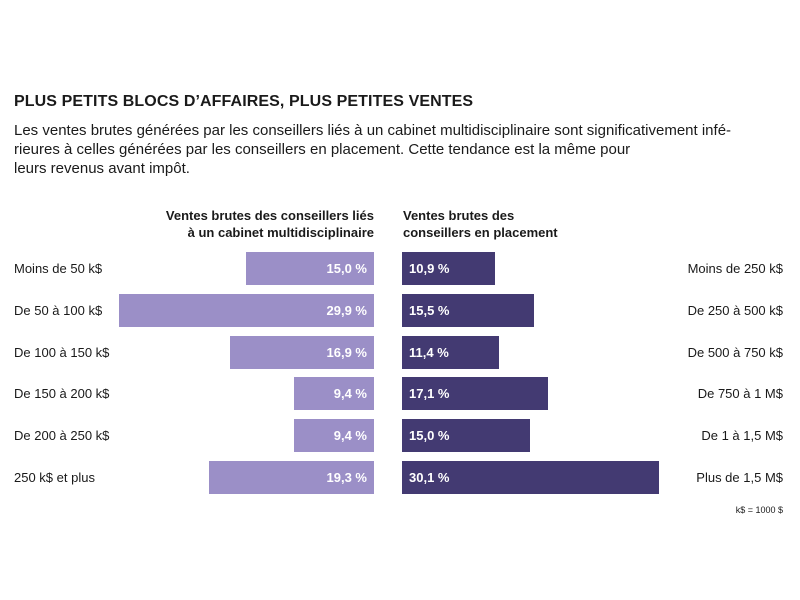 The image size is (800, 600). What do you see at coordinates (62, 352) in the screenshot?
I see `left-category-label: De 100 à 150 k$` at bounding box center [62, 352].